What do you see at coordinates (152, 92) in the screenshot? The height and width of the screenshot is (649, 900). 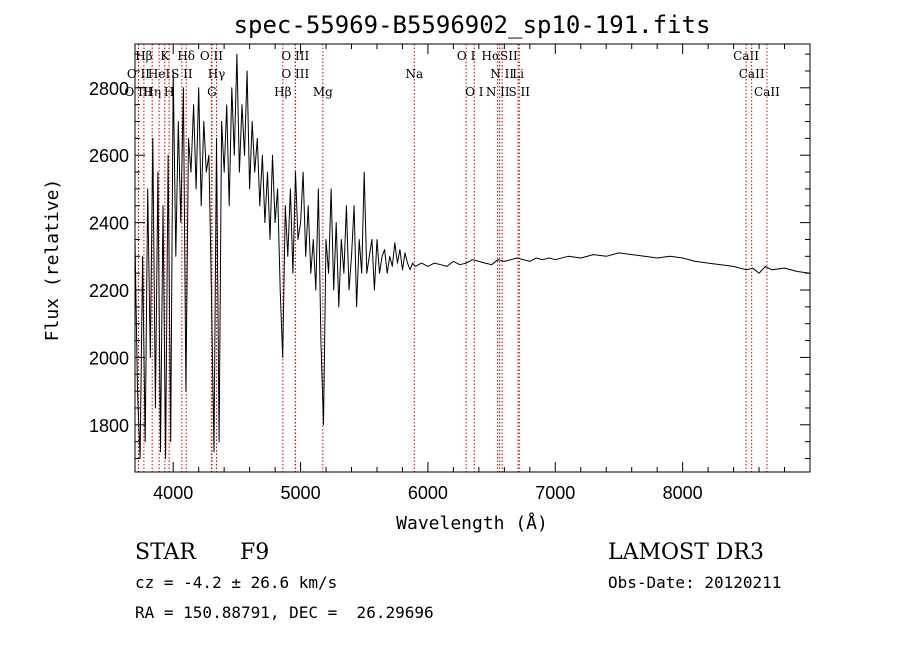 I see `marker-label-Heta: Hη` at bounding box center [152, 92].